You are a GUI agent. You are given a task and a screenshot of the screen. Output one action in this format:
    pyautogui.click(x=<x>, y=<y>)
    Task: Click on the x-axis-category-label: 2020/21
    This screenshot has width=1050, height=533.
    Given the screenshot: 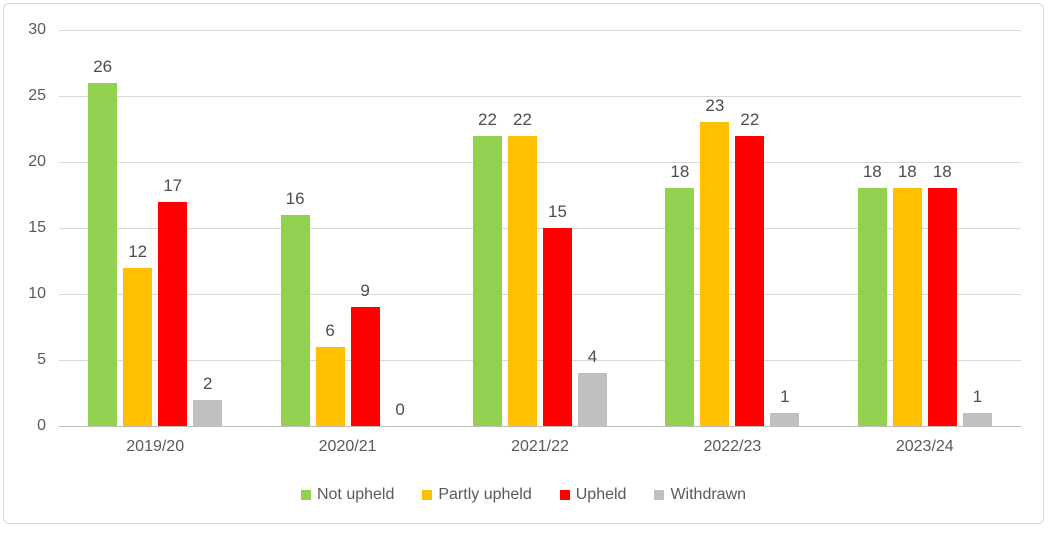 What is the action you would take?
    pyautogui.click(x=347, y=446)
    